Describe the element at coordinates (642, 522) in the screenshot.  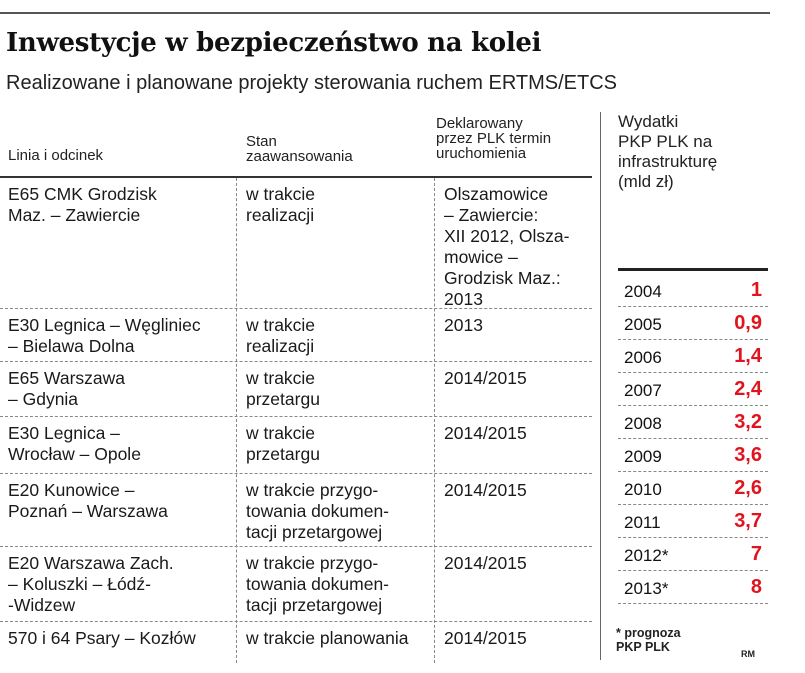
I see `spending-year: 2011` at that location.